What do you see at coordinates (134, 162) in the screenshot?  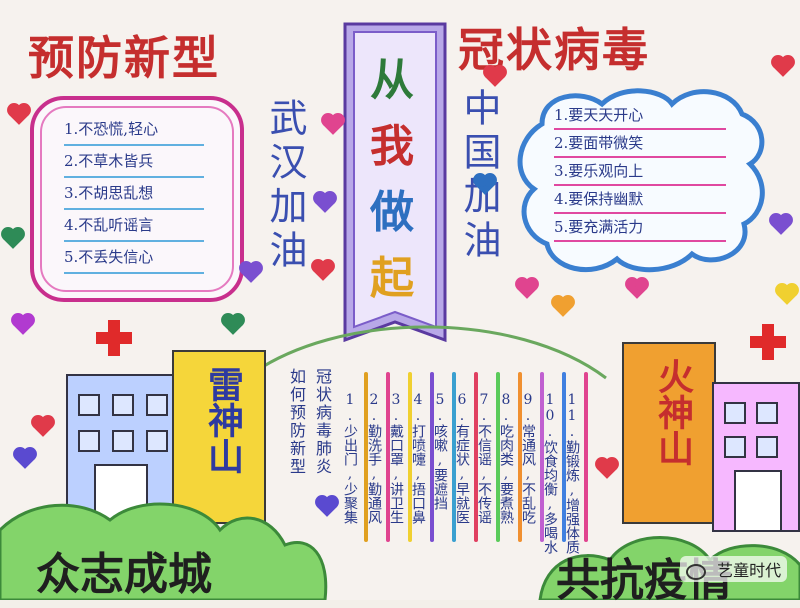 I see `left-list-item-2: 2.不草木皆兵` at bounding box center [134, 162].